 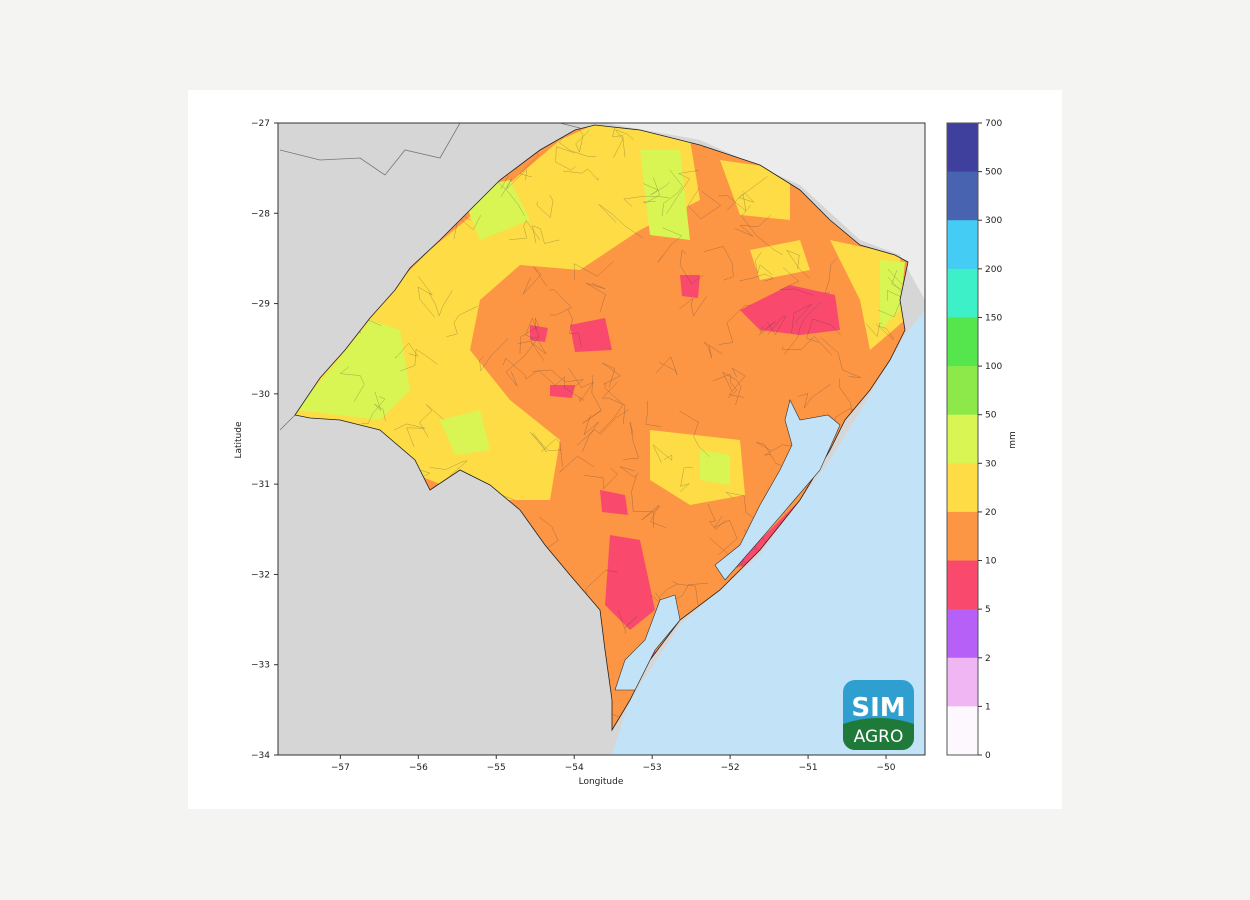 I want to click on y-tick-label: −33, so click(x=260, y=666).